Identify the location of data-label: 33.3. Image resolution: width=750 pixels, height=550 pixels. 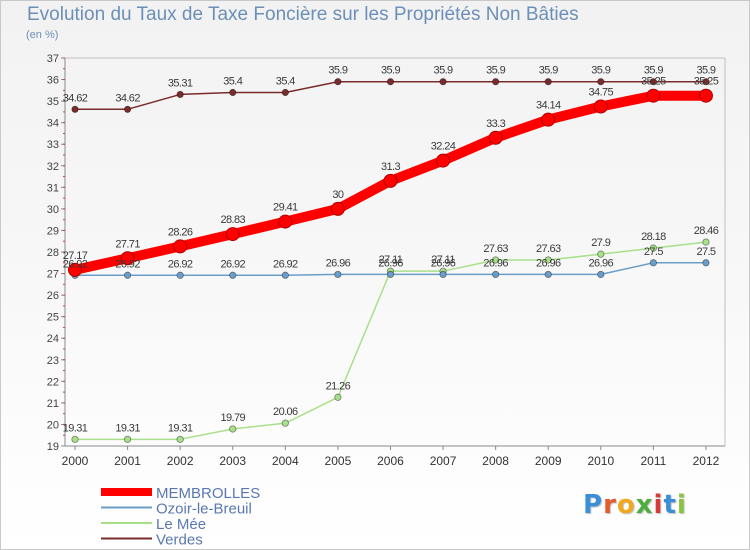
(495, 124).